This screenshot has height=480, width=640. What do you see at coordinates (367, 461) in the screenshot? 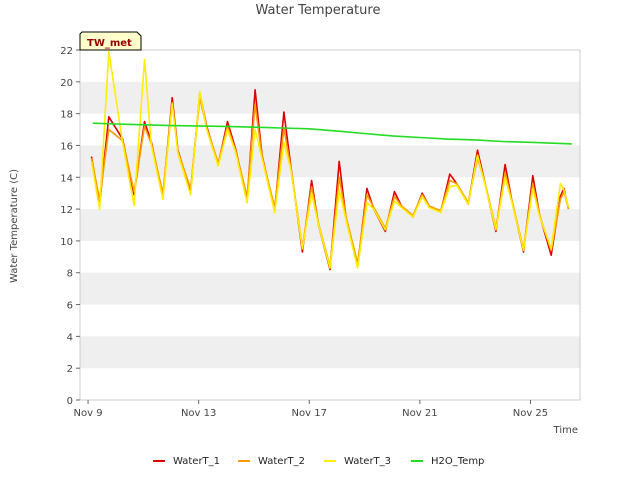
I see `legend-label-watert-3: WaterT_3` at bounding box center [367, 461].